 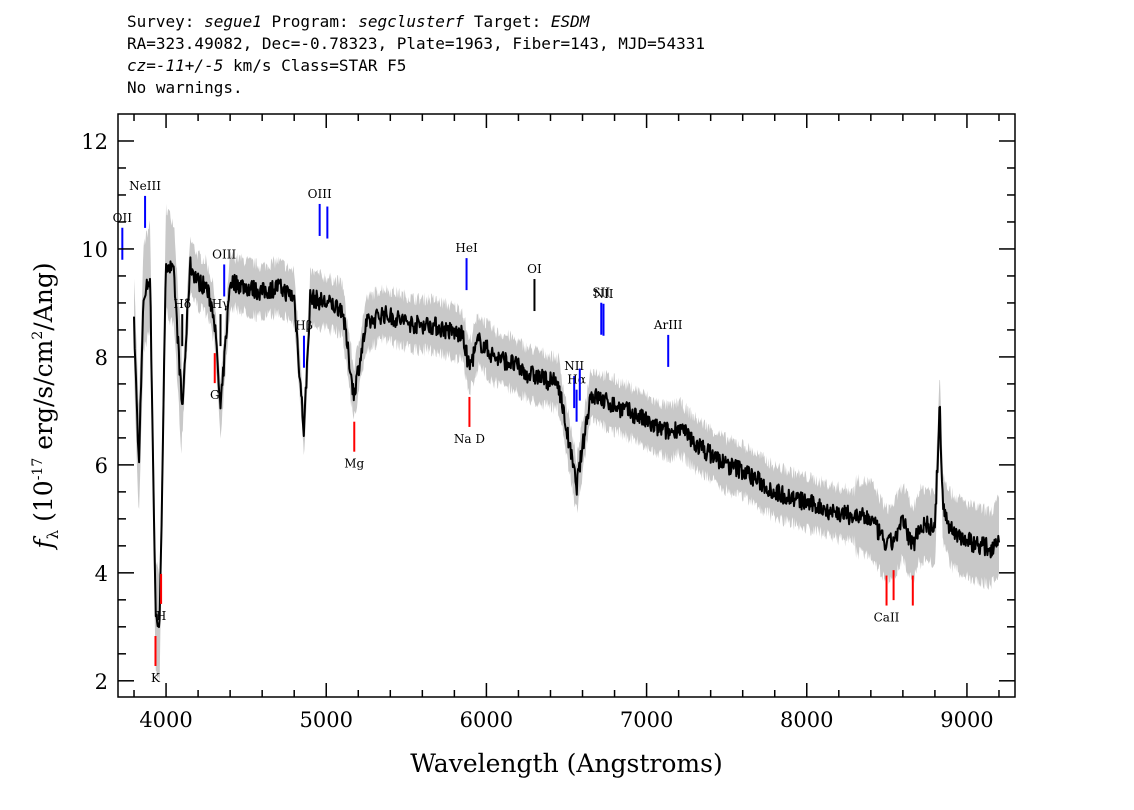 I want to click on class-value: km/s Class=STAR F5, so click(x=315, y=65).